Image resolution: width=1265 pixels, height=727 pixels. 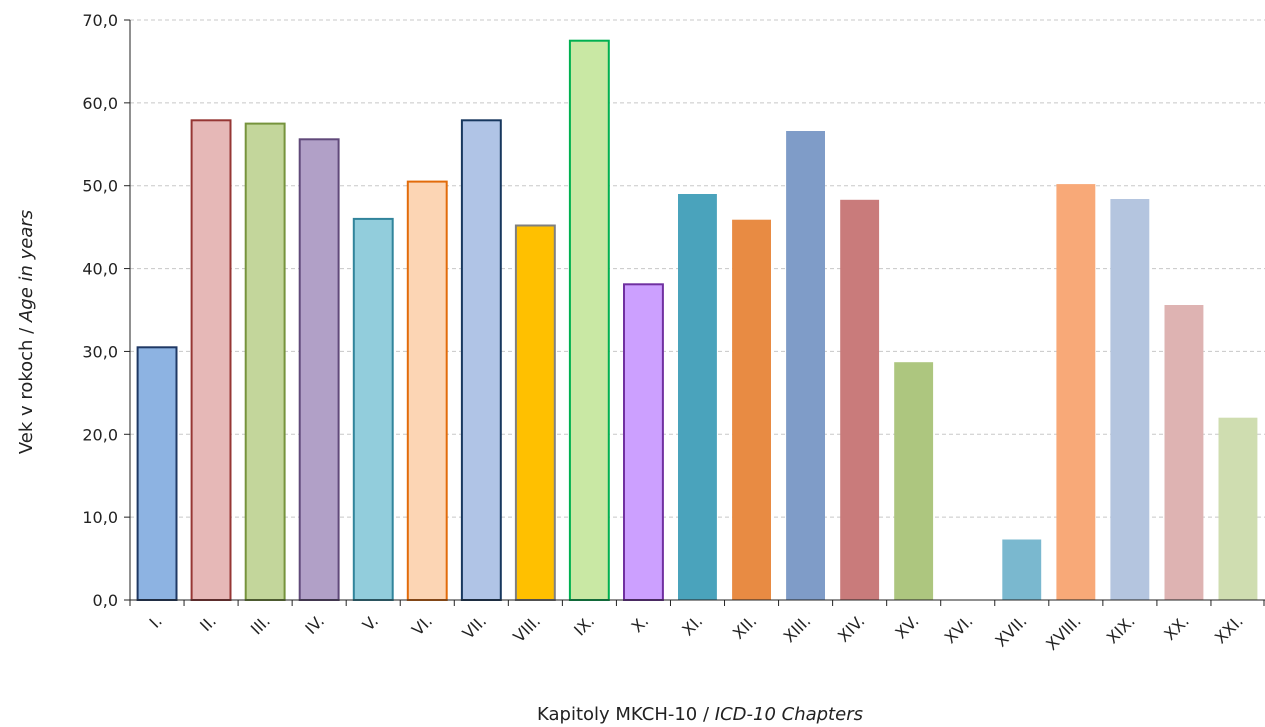 I want to click on x-tick-label: XIX., so click(x=1121, y=629).